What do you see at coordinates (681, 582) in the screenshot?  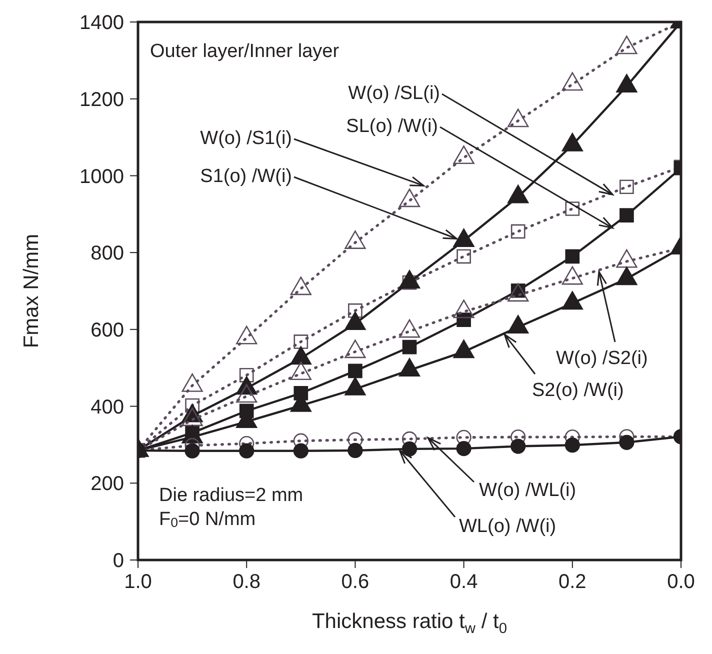 I see `x-tick-label: 0.0` at bounding box center [681, 582].